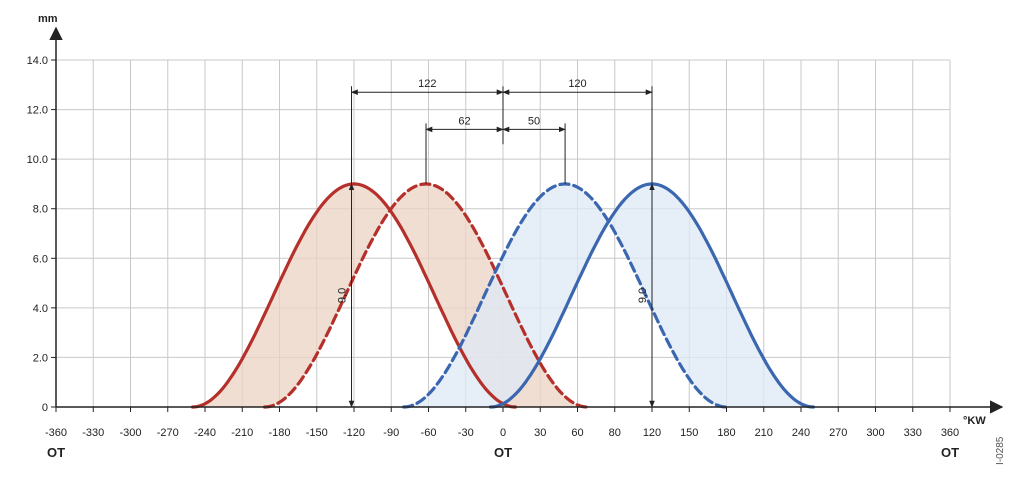 This screenshot has width=1024, height=477. Describe the element at coordinates (764, 433) in the screenshot. I see `x-tick-label: 210` at that location.